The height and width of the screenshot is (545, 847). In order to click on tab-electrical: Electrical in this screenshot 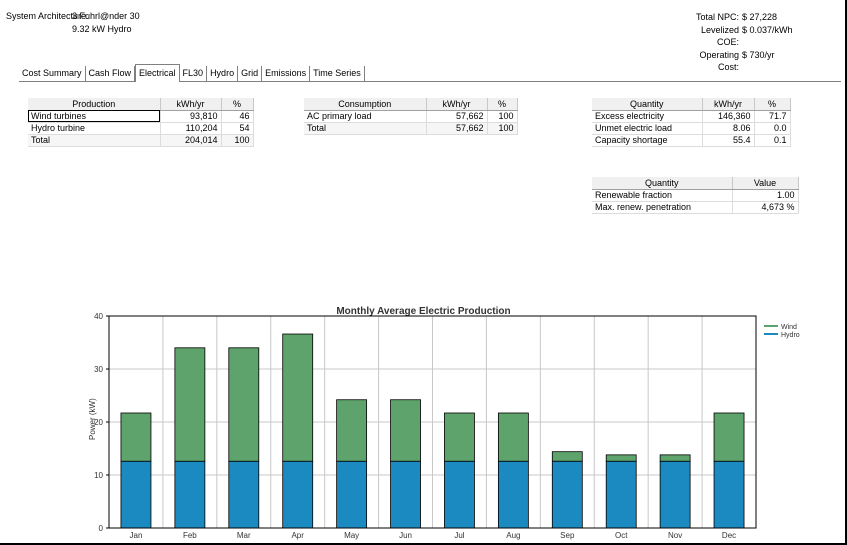, I will do `click(157, 73)`.